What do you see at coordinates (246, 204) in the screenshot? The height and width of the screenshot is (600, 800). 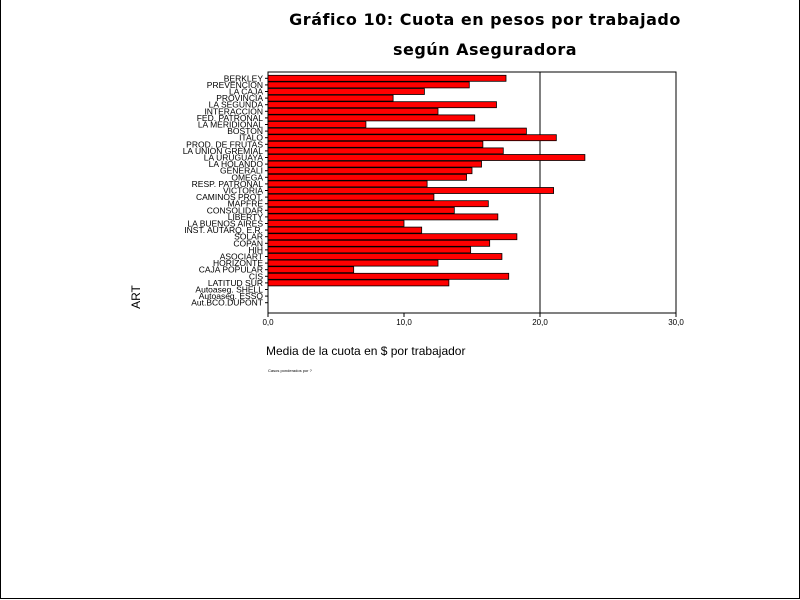 I see `category-label: MAPFRE` at bounding box center [246, 204].